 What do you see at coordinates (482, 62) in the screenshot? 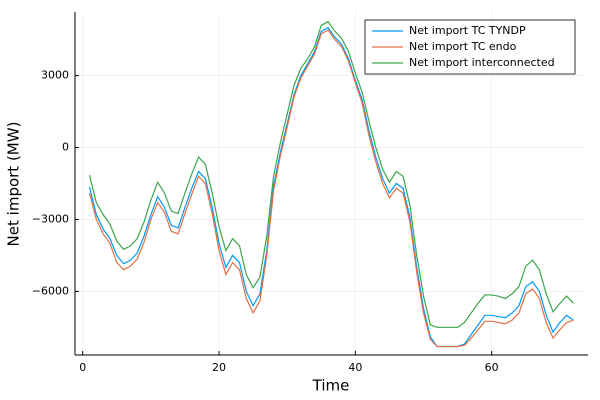
I see `legend-label: Net import interconnected` at bounding box center [482, 62].